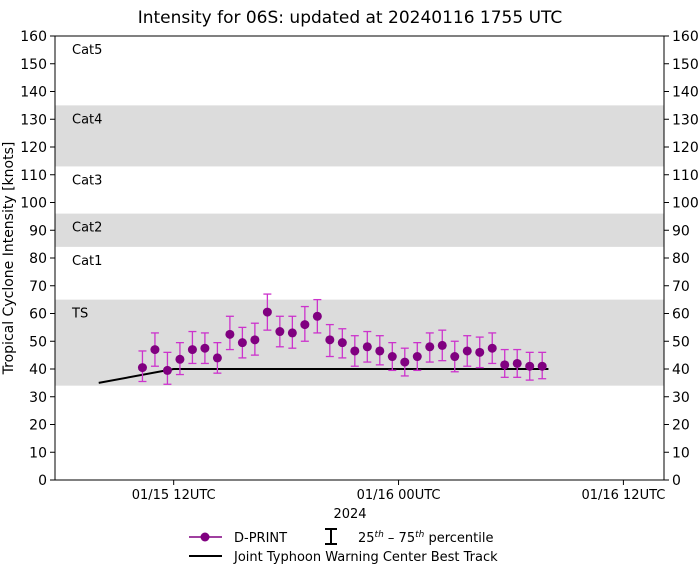  Describe the element at coordinates (33, 148) in the screenshot. I see `y-tick-label-left: 120` at that location.